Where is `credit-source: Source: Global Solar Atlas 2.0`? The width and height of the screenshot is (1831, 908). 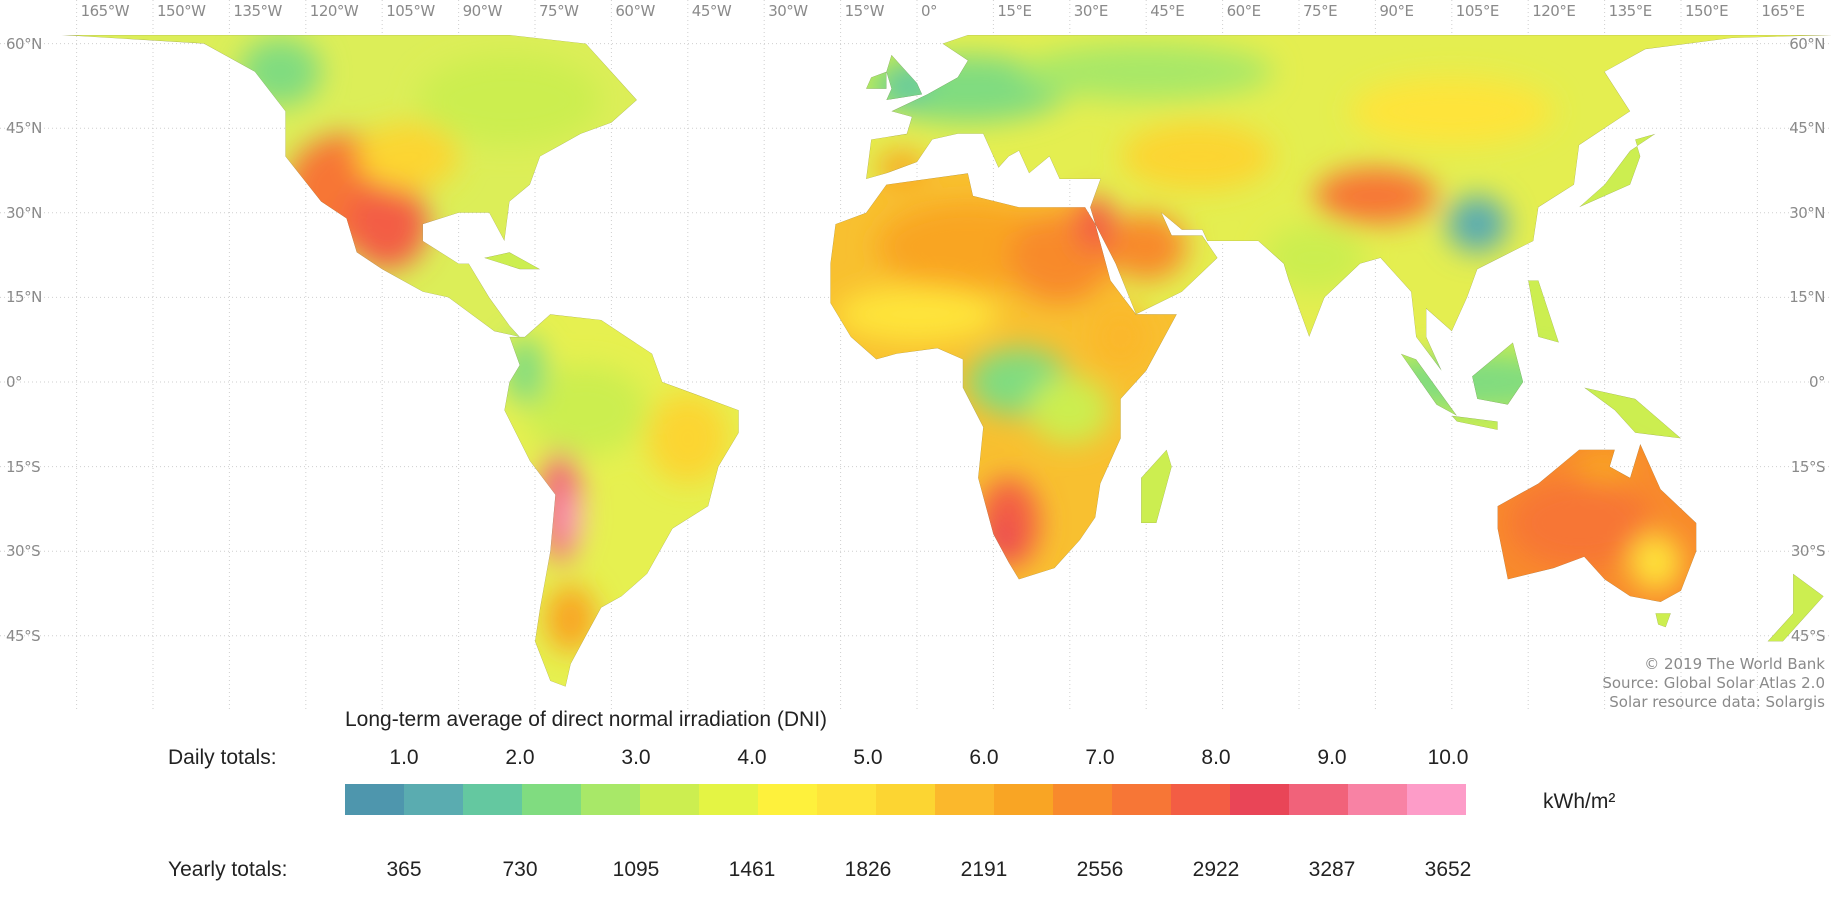 credit-source: Source: Global Solar Atlas 2.0 is located at coordinates (1713, 683).